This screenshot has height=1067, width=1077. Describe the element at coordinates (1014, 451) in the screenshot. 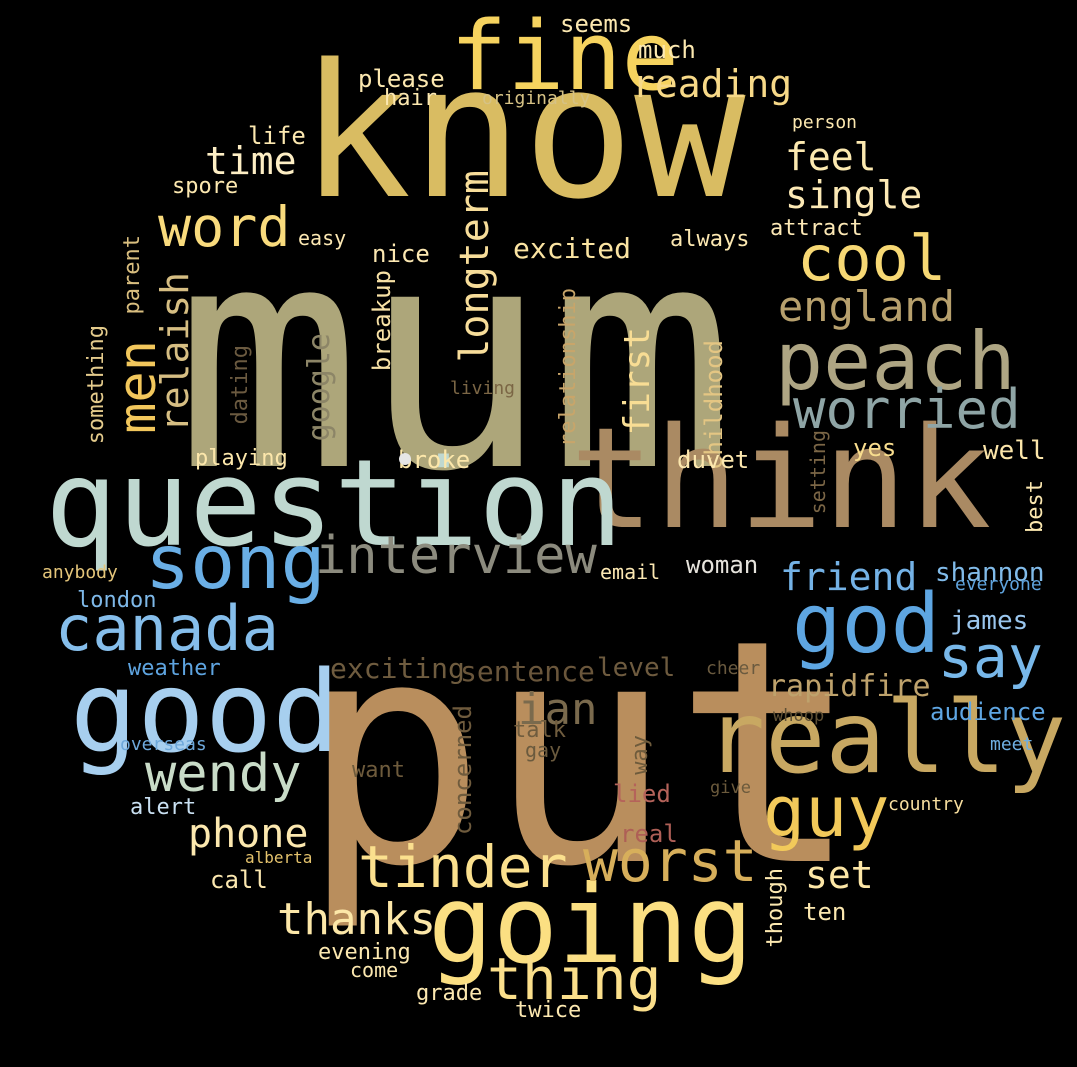

I see `word-well: well` at that location.